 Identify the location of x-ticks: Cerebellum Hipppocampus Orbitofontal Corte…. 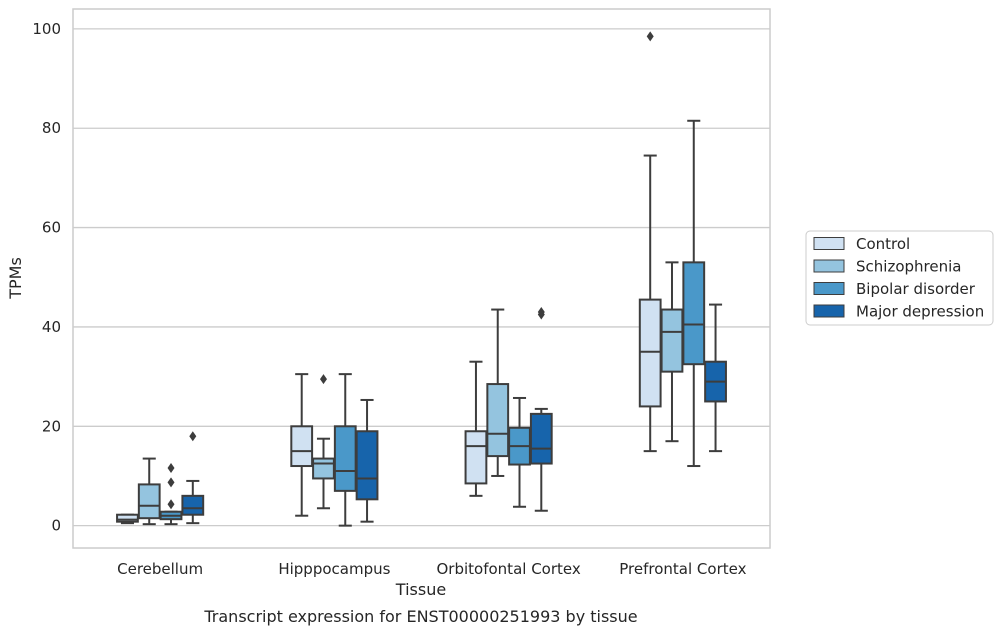
(431, 569).